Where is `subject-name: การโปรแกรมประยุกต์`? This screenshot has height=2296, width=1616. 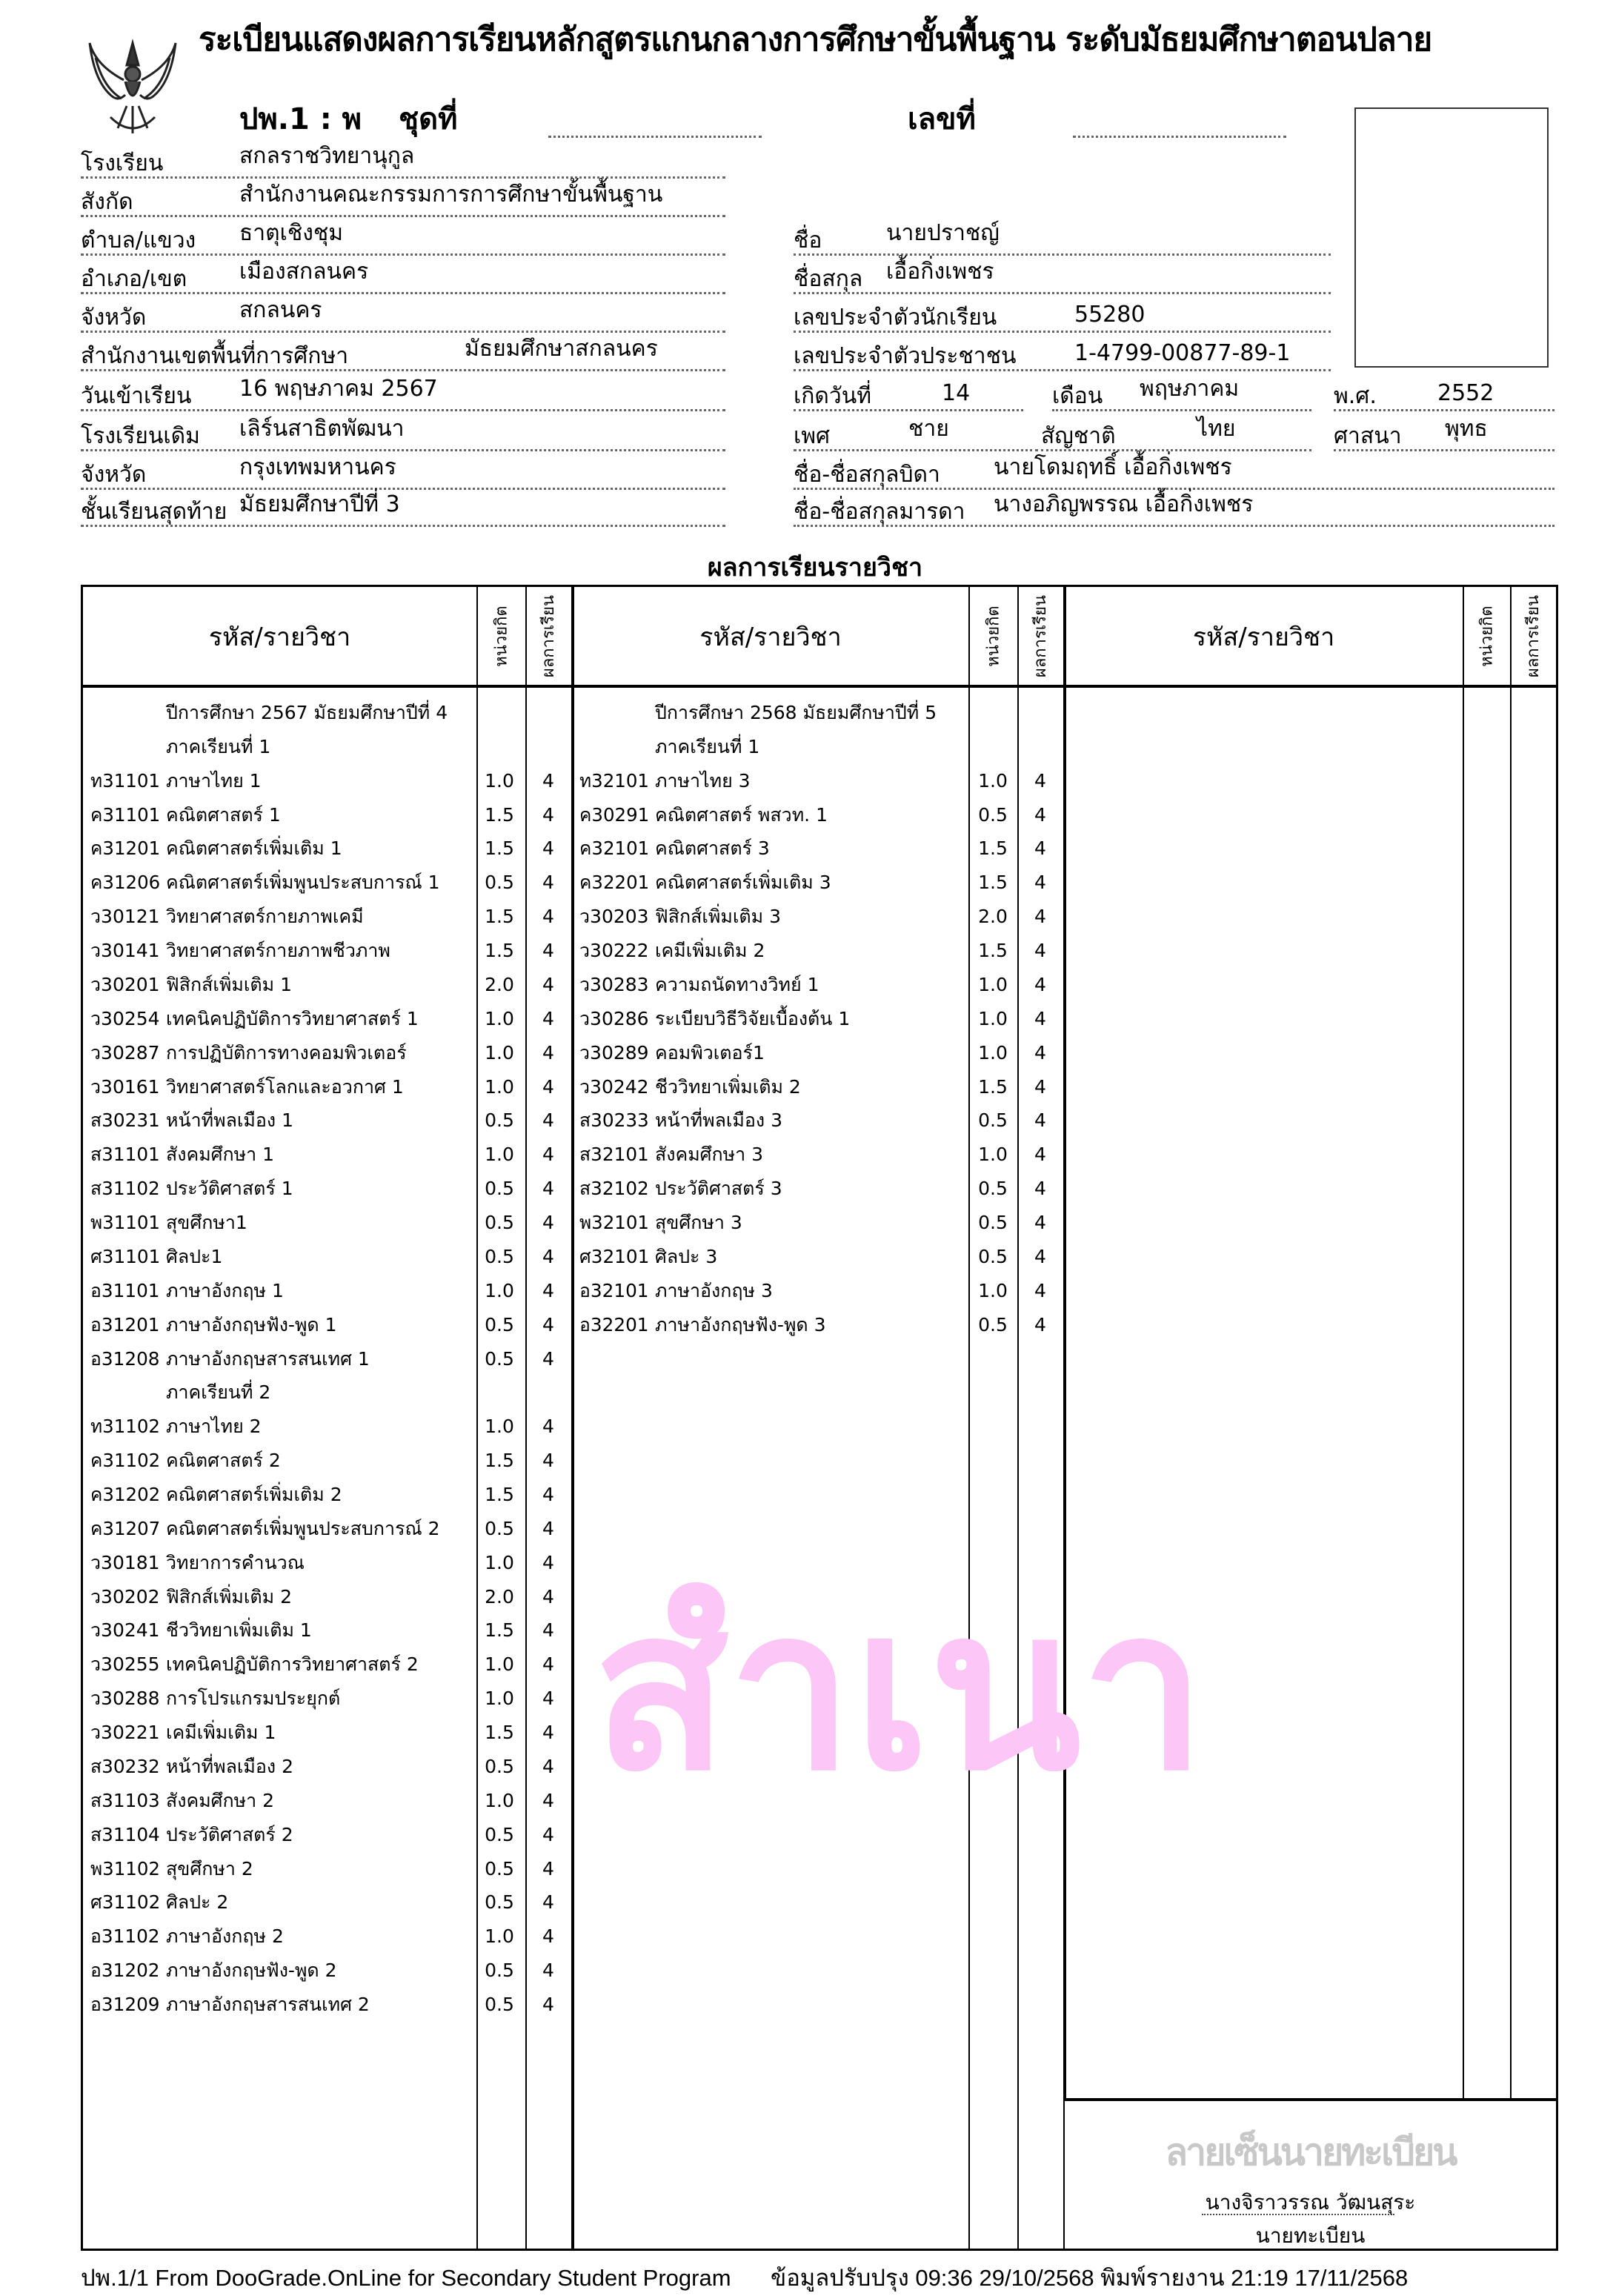
subject-name: การโปรแกรมประยุกต์ is located at coordinates (254, 1699).